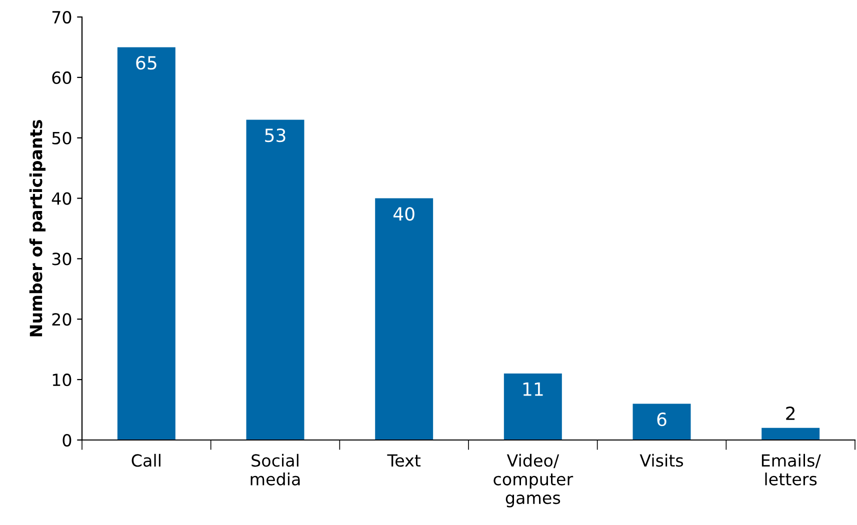 Image resolution: width=857 pixels, height=525 pixels. I want to click on y-tick-label: 0, so click(67, 440).